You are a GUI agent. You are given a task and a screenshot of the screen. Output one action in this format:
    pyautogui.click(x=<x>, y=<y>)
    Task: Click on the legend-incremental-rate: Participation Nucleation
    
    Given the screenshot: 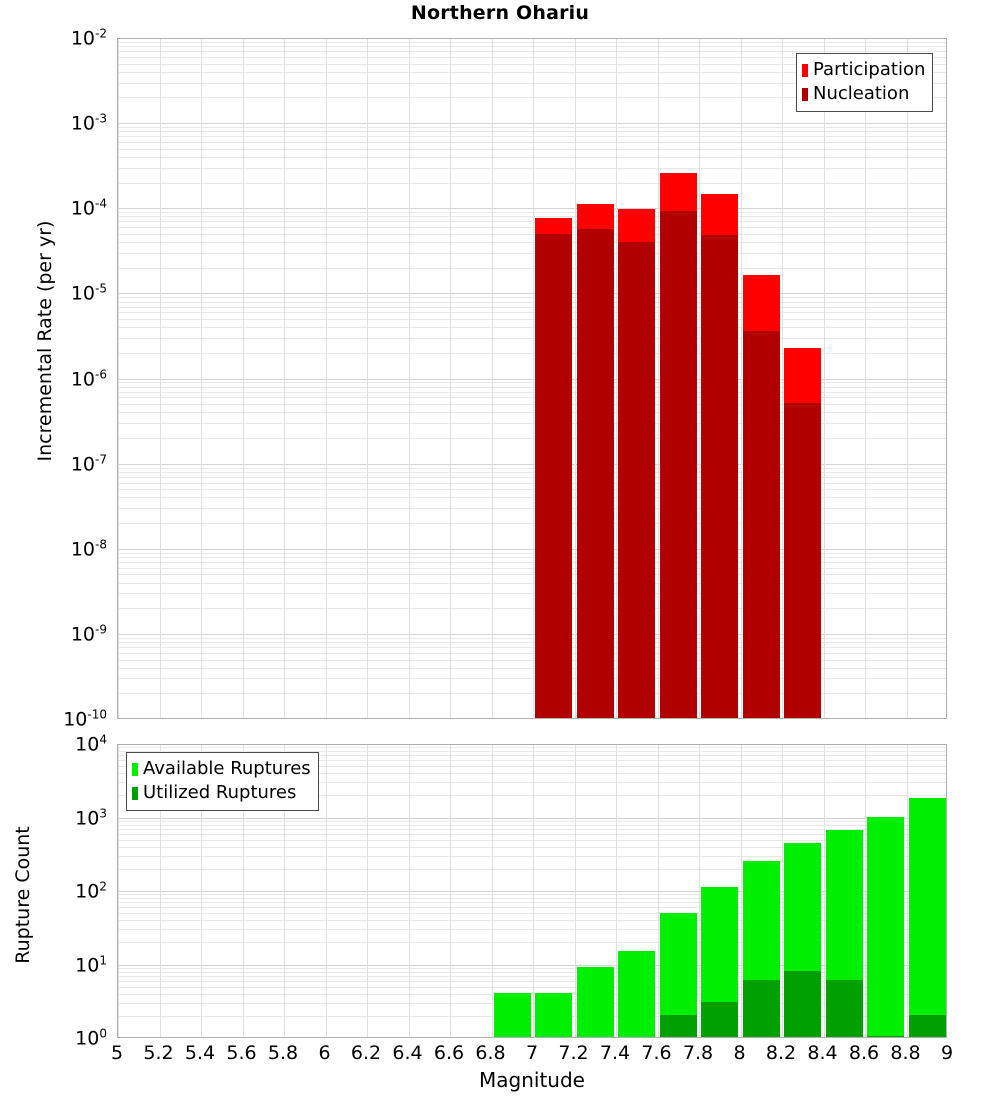 What is the action you would take?
    pyautogui.click(x=865, y=82)
    